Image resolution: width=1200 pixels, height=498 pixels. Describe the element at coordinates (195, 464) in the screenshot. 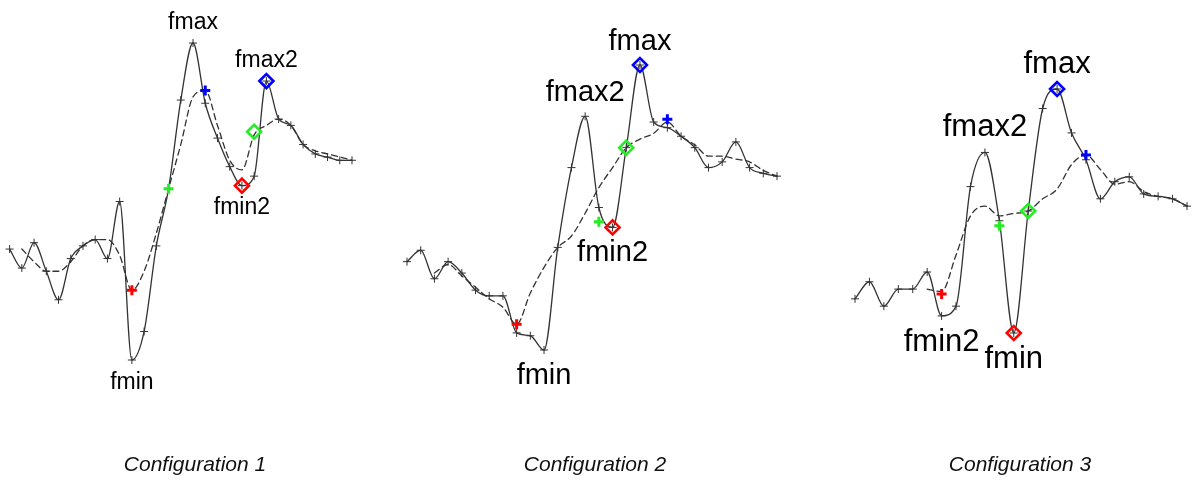

I see `text: Configuration 1` at that location.